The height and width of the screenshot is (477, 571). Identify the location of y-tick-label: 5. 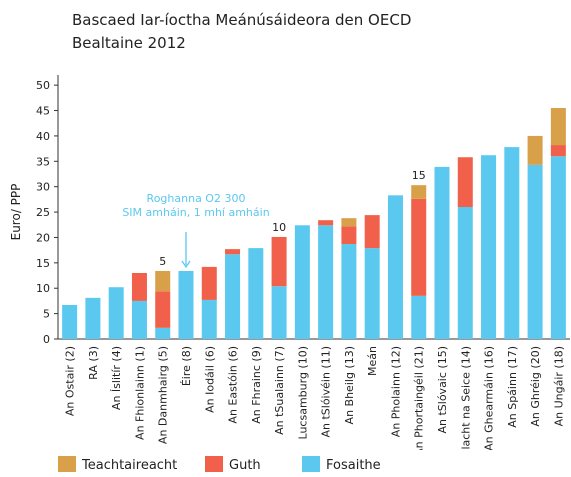
(46, 314).